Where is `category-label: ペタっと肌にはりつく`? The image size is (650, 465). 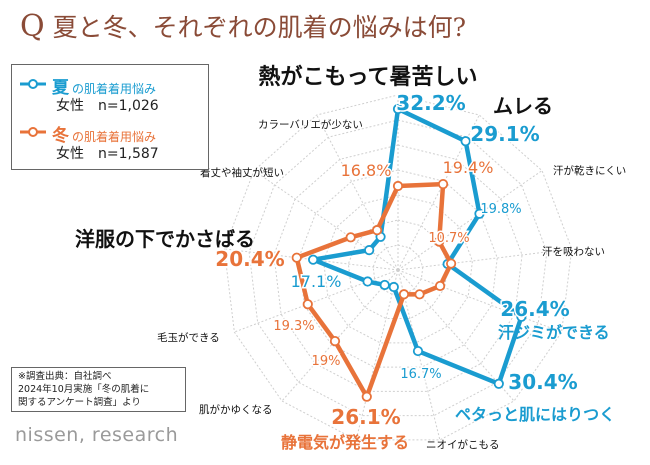 category-label: ペタっと肌にはりつく is located at coordinates (535, 414).